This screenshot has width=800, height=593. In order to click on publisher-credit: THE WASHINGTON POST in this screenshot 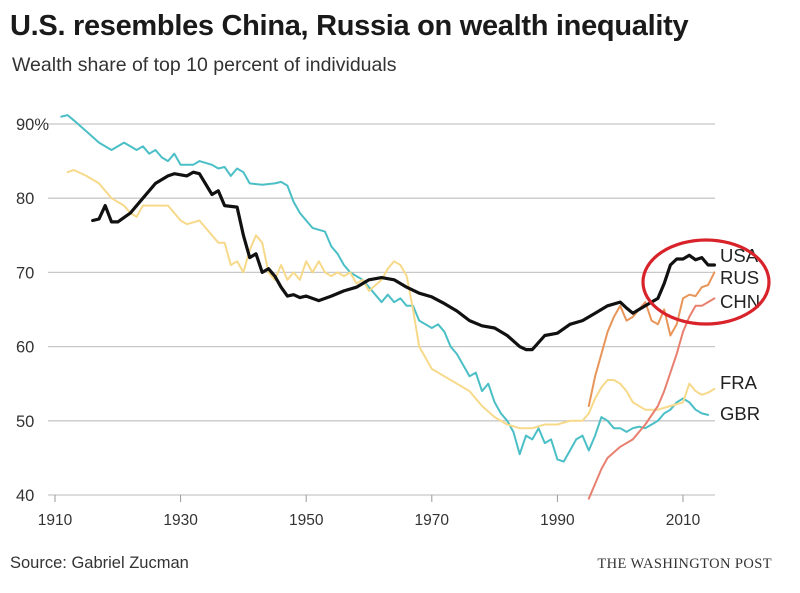, I will do `click(684, 564)`.